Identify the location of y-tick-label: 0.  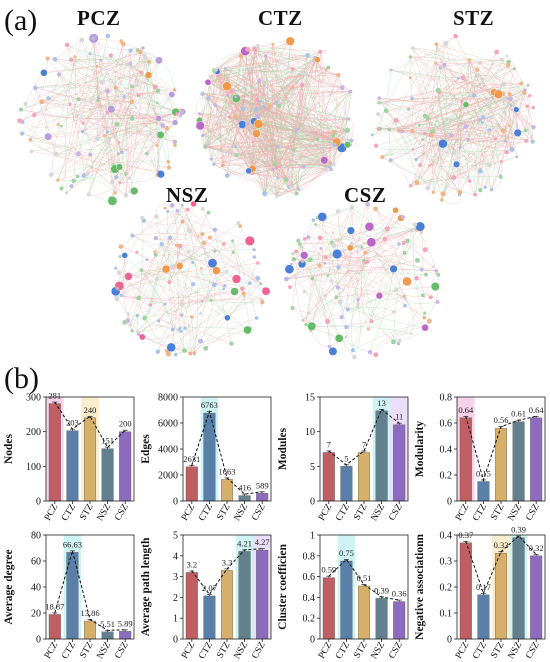
(175, 640).